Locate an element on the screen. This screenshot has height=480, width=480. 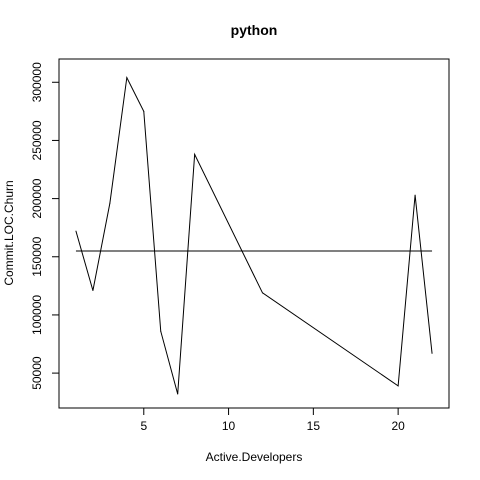
y-tick-label: 200000 is located at coordinates (37, 198).